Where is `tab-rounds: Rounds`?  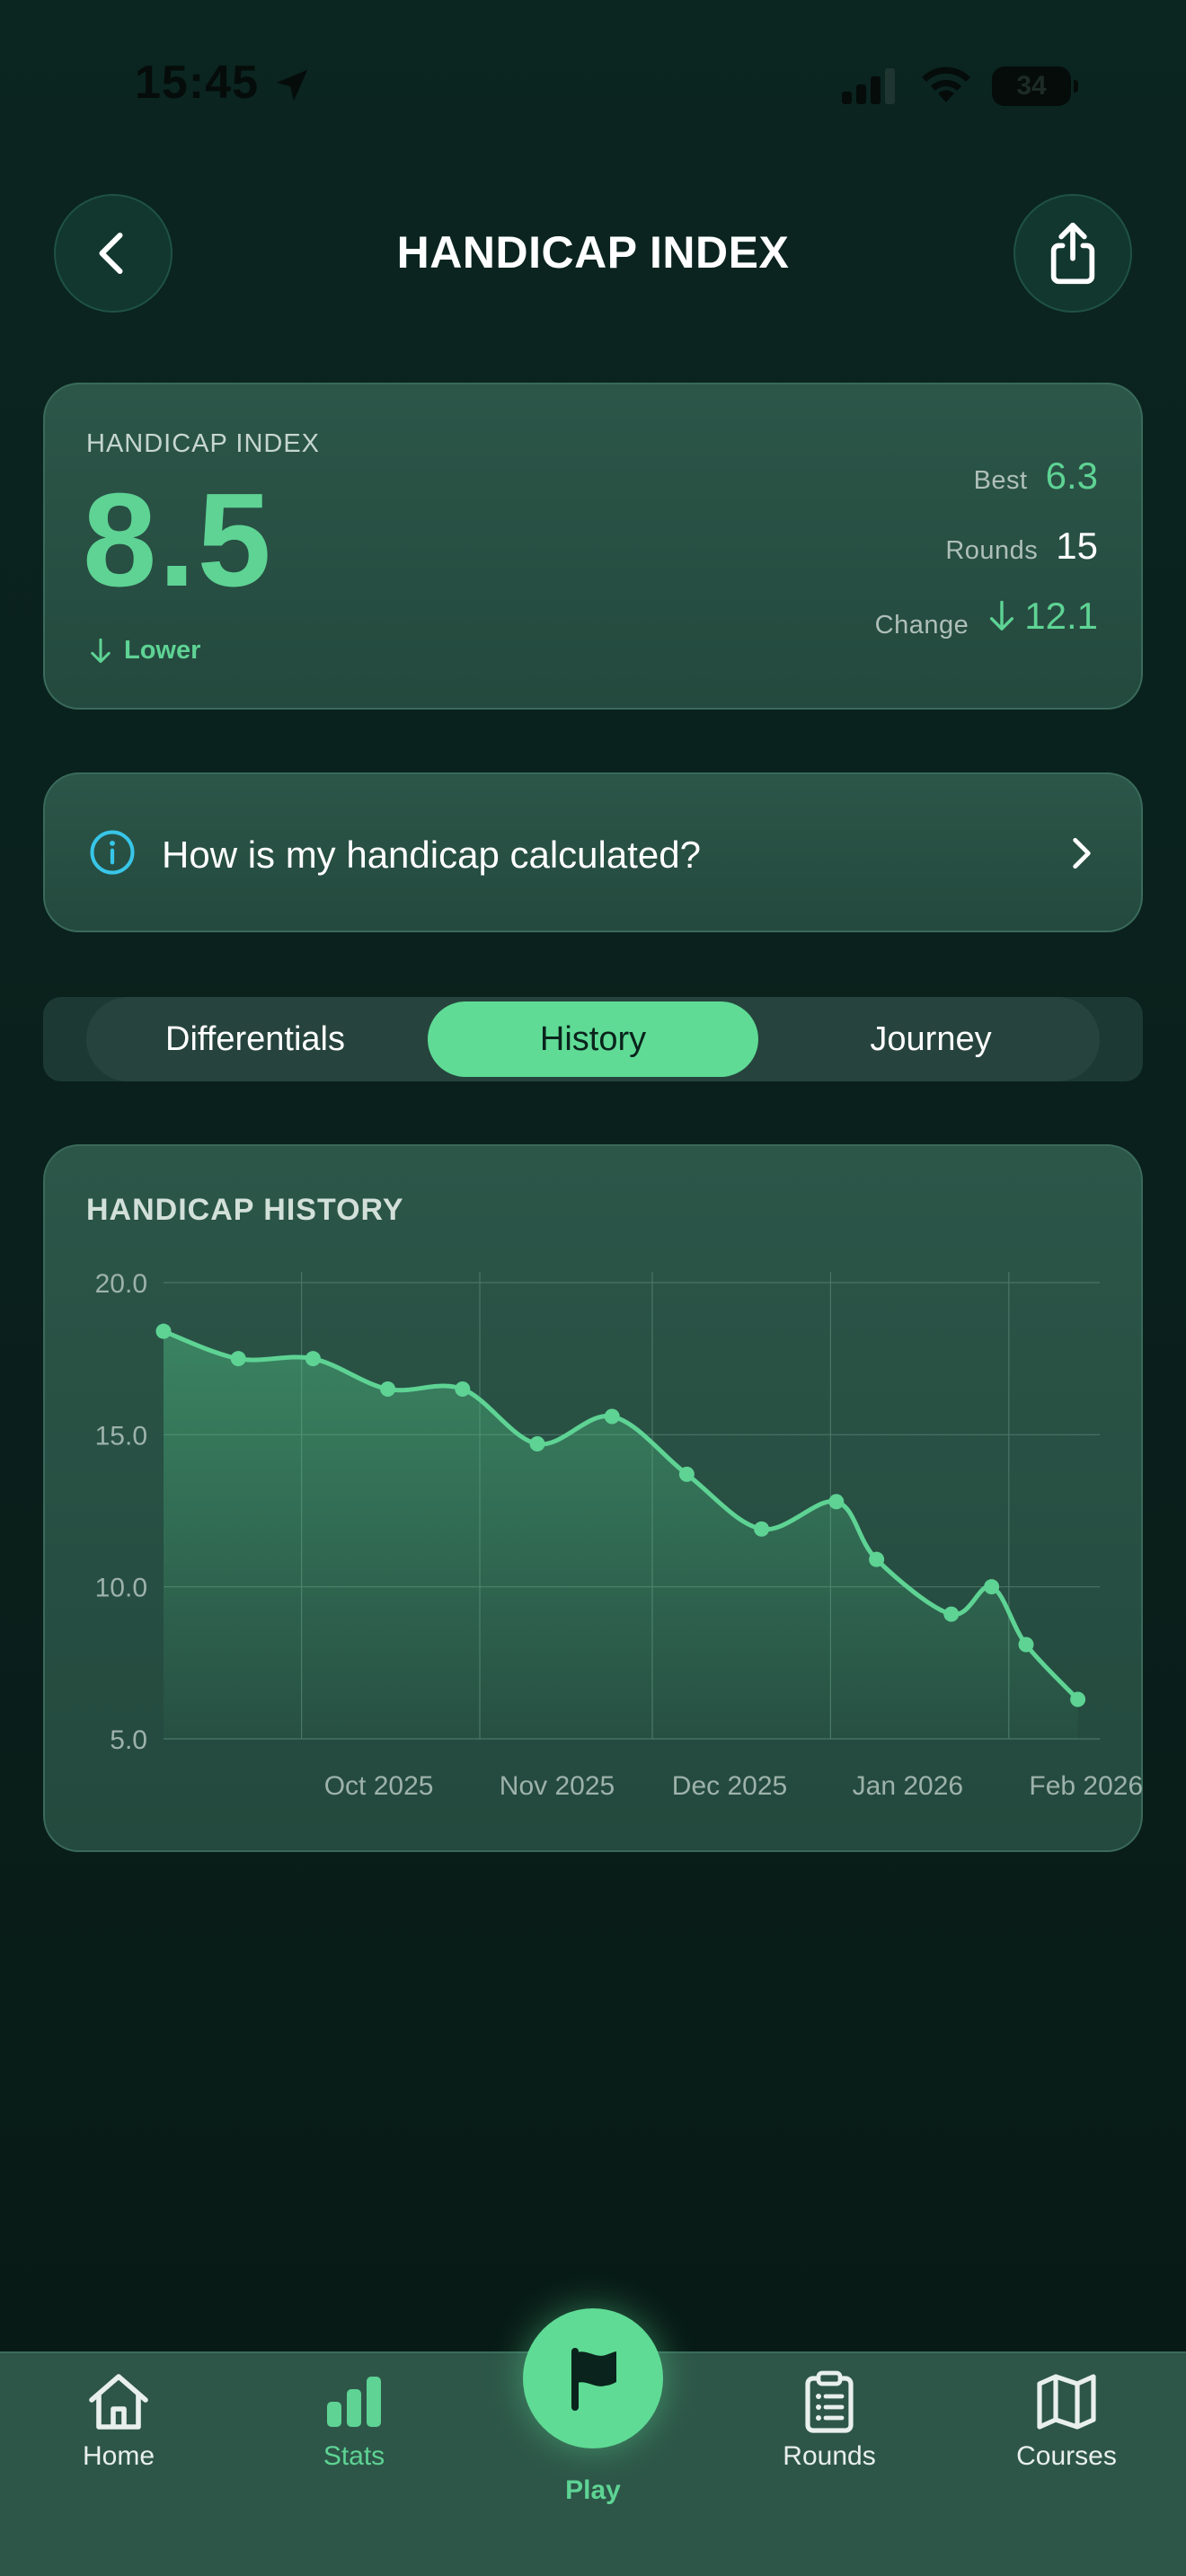
tab-rounds: Rounds is located at coordinates (829, 2419).